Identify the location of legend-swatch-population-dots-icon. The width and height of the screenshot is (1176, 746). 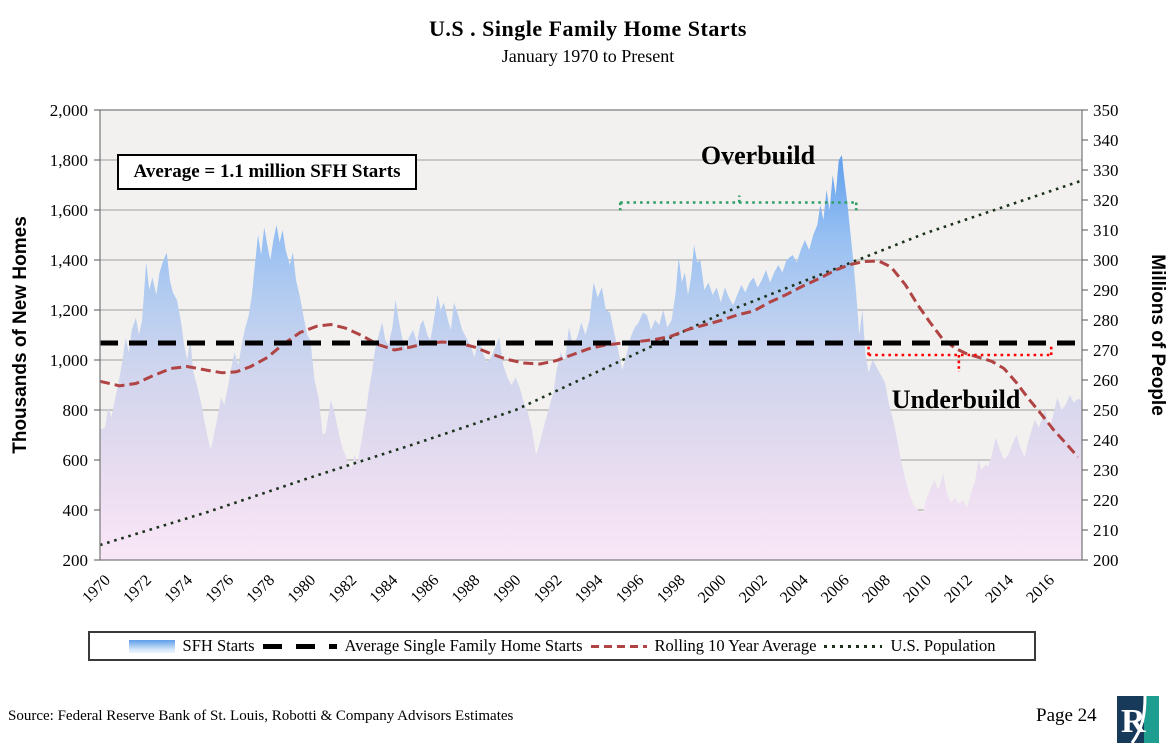
(853, 646).